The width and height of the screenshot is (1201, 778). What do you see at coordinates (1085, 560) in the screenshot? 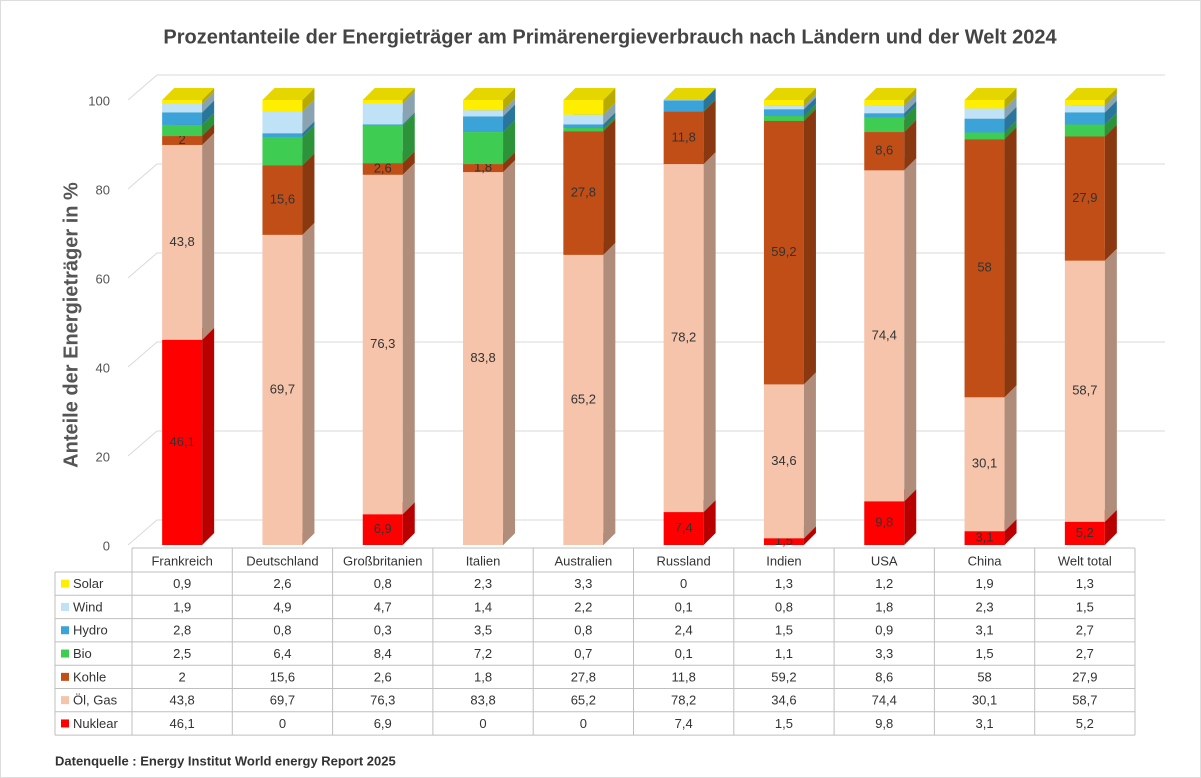
I see `x-tick-label: Welt total` at bounding box center [1085, 560].